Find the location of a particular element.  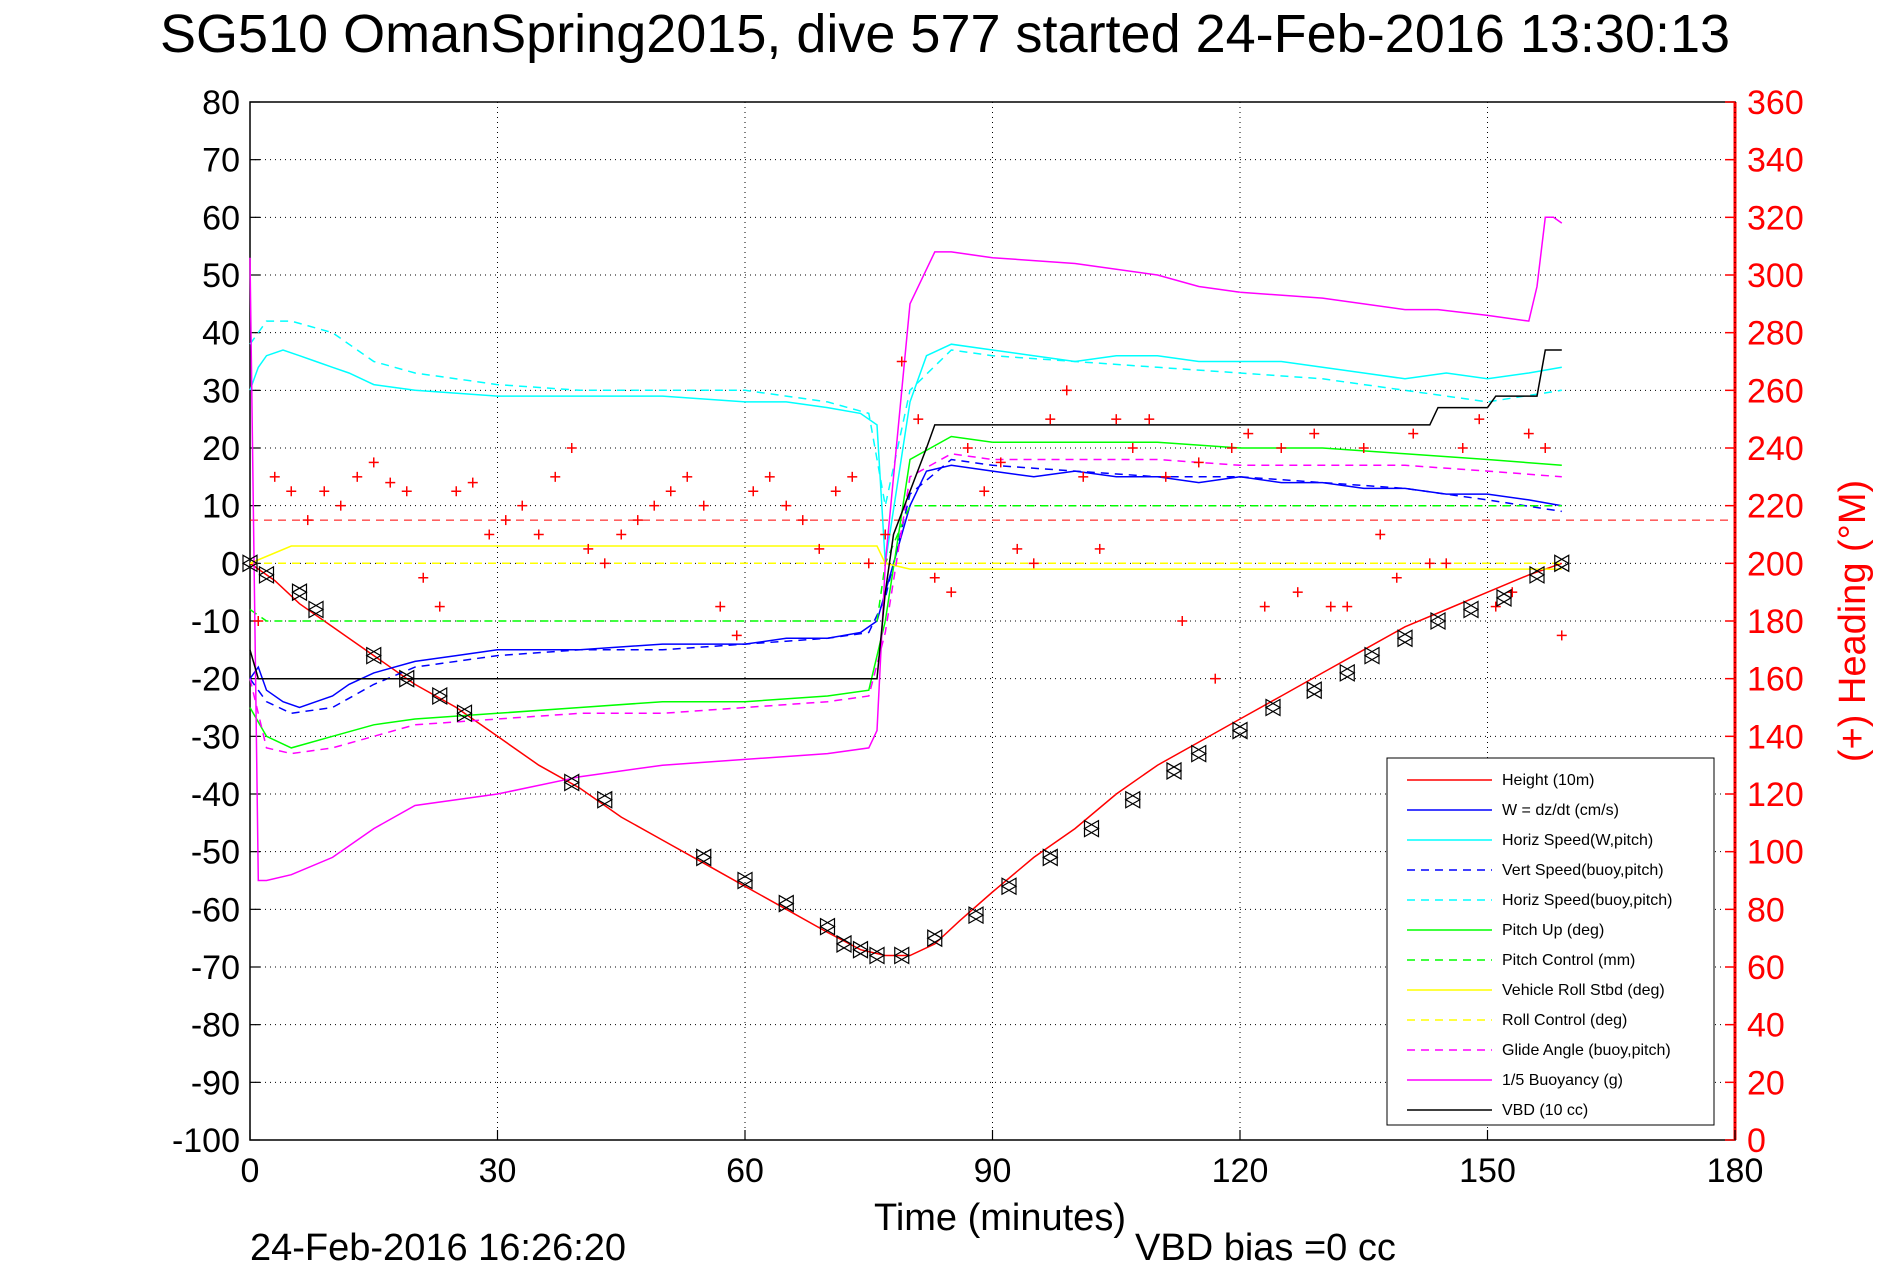

y-tick-label: -80 is located at coordinates (215, 1026).